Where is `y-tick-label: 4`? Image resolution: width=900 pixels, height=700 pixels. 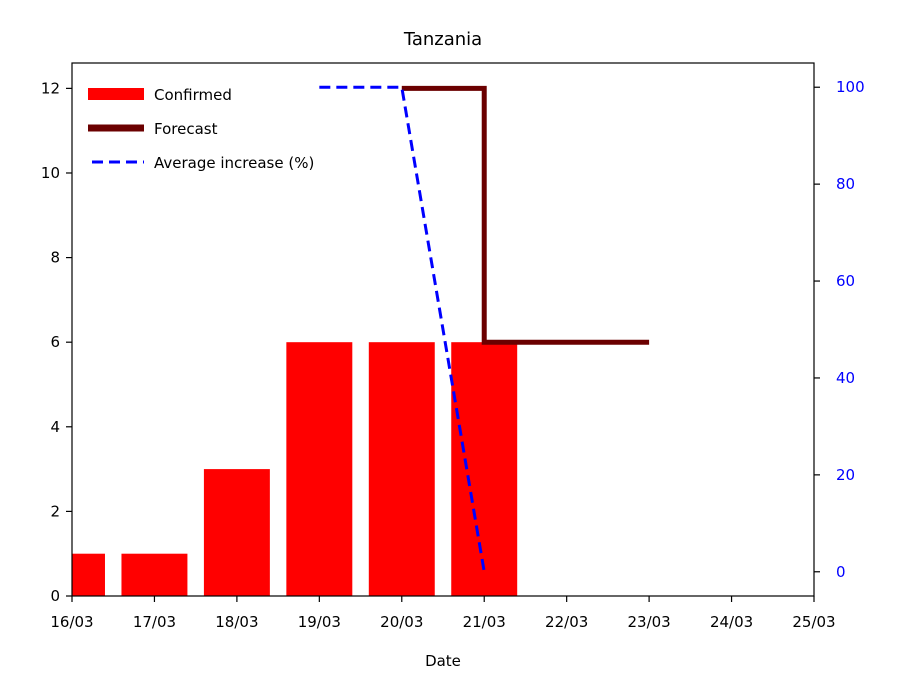 y-tick-label: 4 is located at coordinates (55, 427).